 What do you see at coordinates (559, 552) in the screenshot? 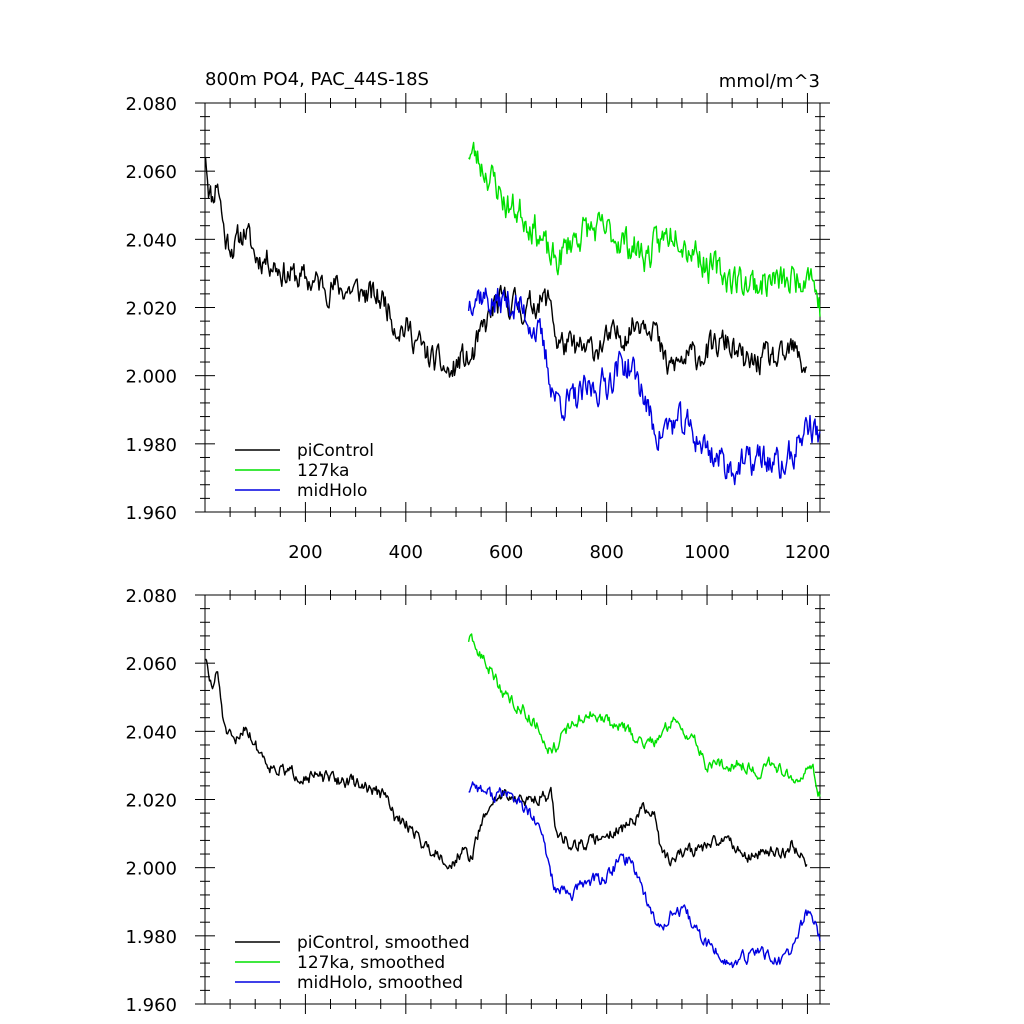
I see `top-panel-x-tick-labels: 200 400 600 800 1000 1200` at bounding box center [559, 552].